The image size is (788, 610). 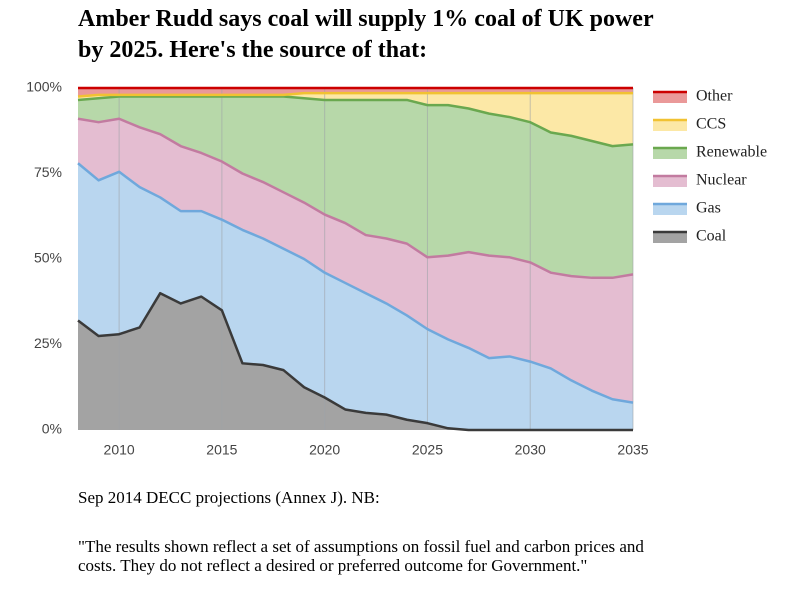 What do you see at coordinates (721, 180) in the screenshot?
I see `legend-label: Nuclear` at bounding box center [721, 180].